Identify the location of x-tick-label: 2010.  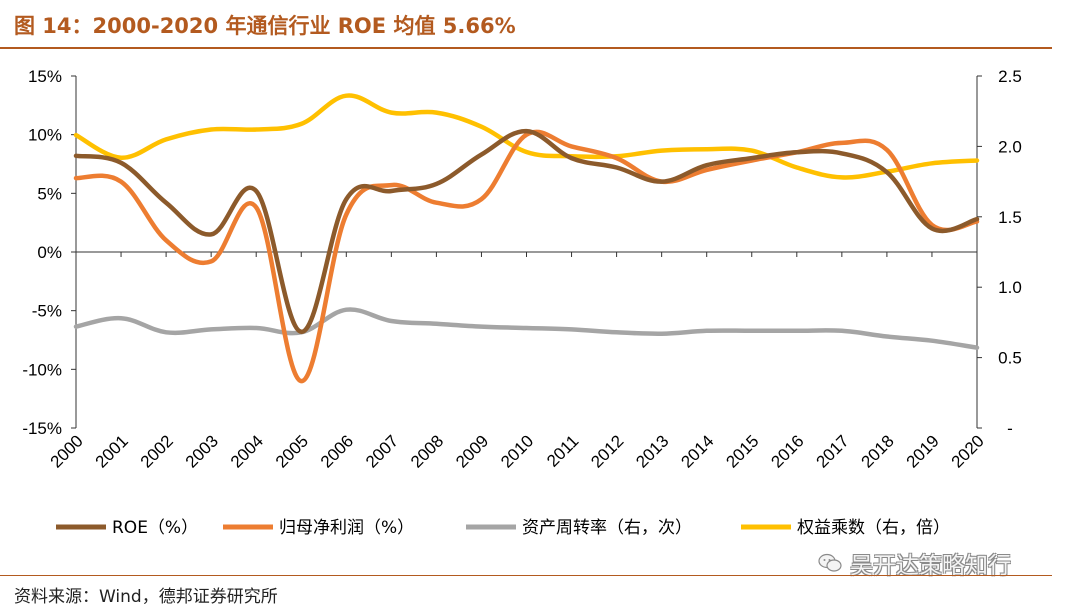
(517, 451).